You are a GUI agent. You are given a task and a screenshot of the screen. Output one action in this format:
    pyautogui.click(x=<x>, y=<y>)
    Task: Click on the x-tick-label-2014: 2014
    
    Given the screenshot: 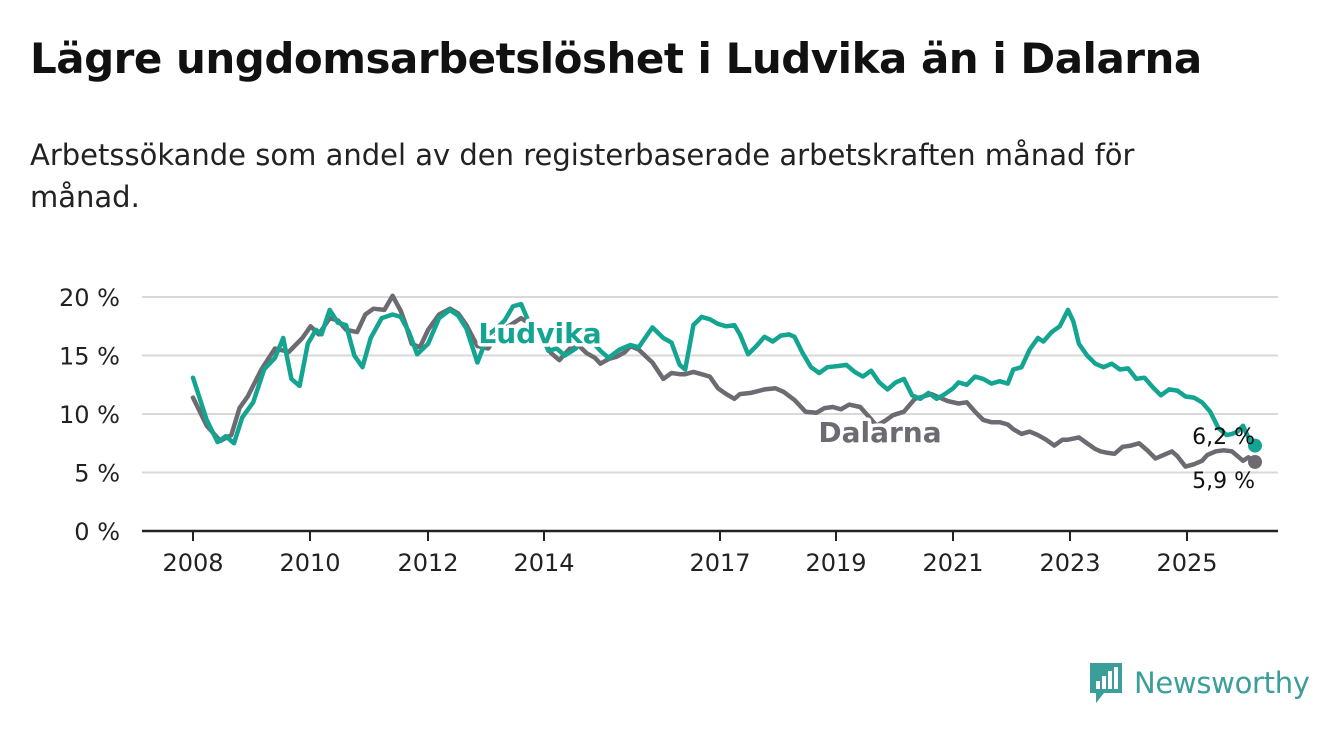 What is the action you would take?
    pyautogui.click(x=543, y=563)
    